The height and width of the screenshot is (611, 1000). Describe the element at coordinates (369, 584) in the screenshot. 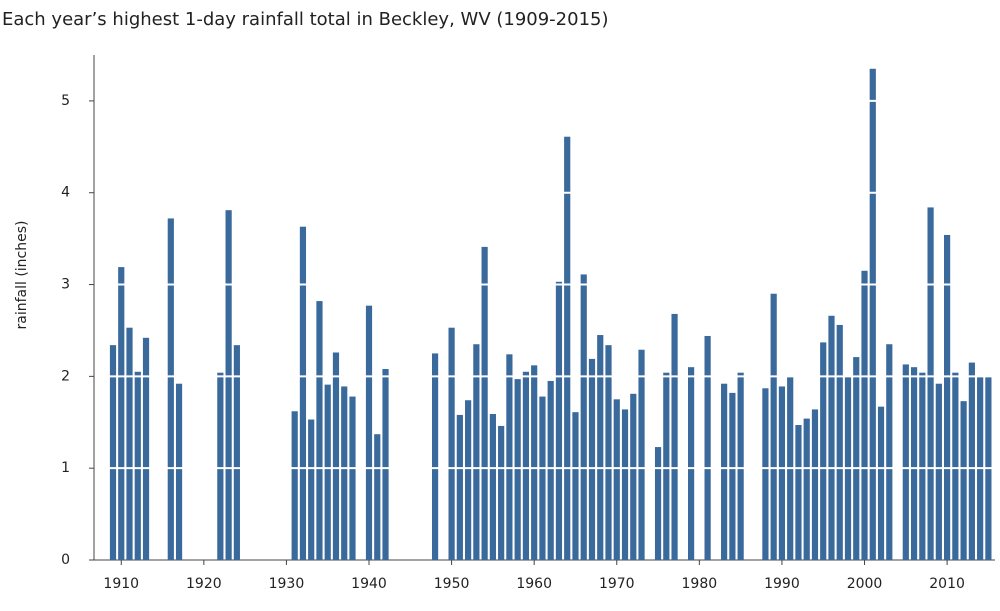

I see `x-tick-label: 1940` at that location.